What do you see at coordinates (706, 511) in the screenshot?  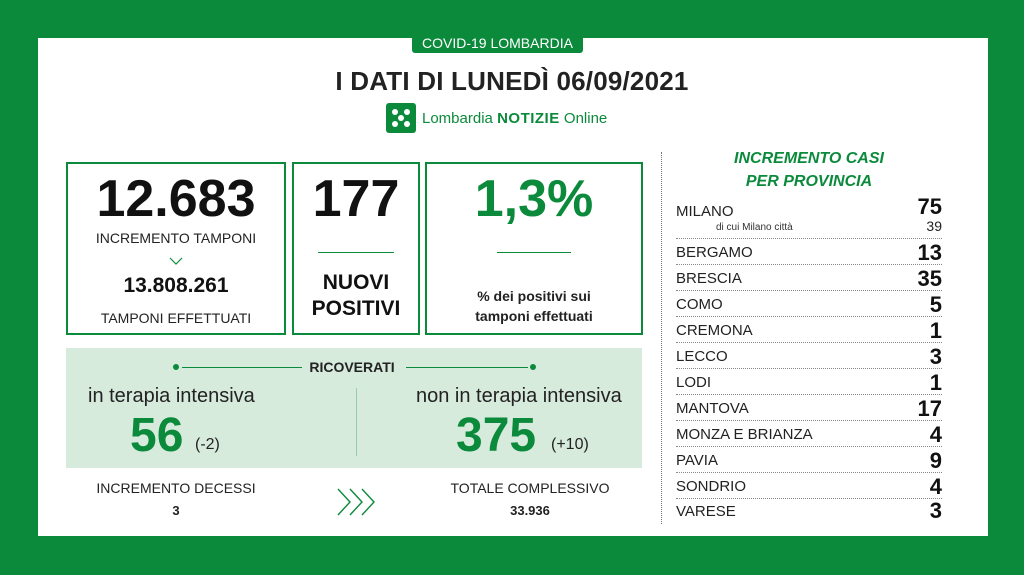 I see `province-name: VARESE` at bounding box center [706, 511].